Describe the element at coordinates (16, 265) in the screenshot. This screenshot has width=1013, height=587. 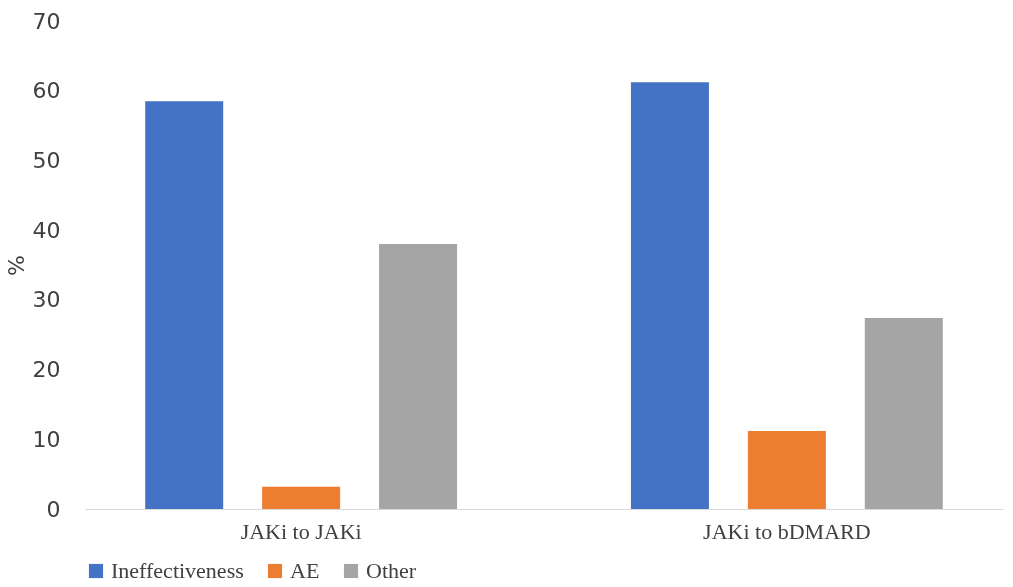
I see `y-axis-title: %` at that location.